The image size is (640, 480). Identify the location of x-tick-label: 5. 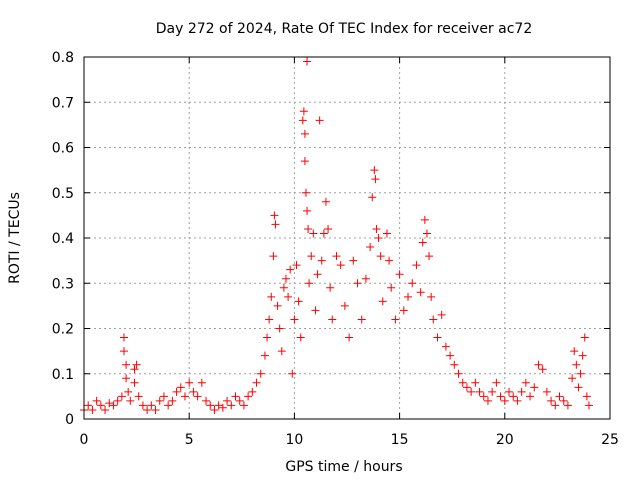
(189, 440).